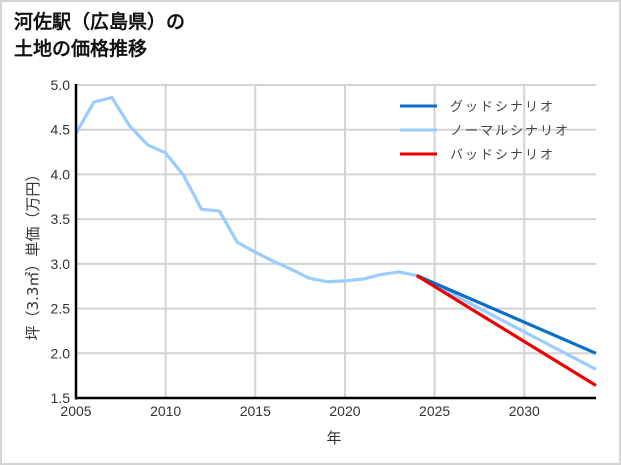 Image resolution: width=621 pixels, height=465 pixels. I want to click on x-tick-label: 2030, so click(524, 411).